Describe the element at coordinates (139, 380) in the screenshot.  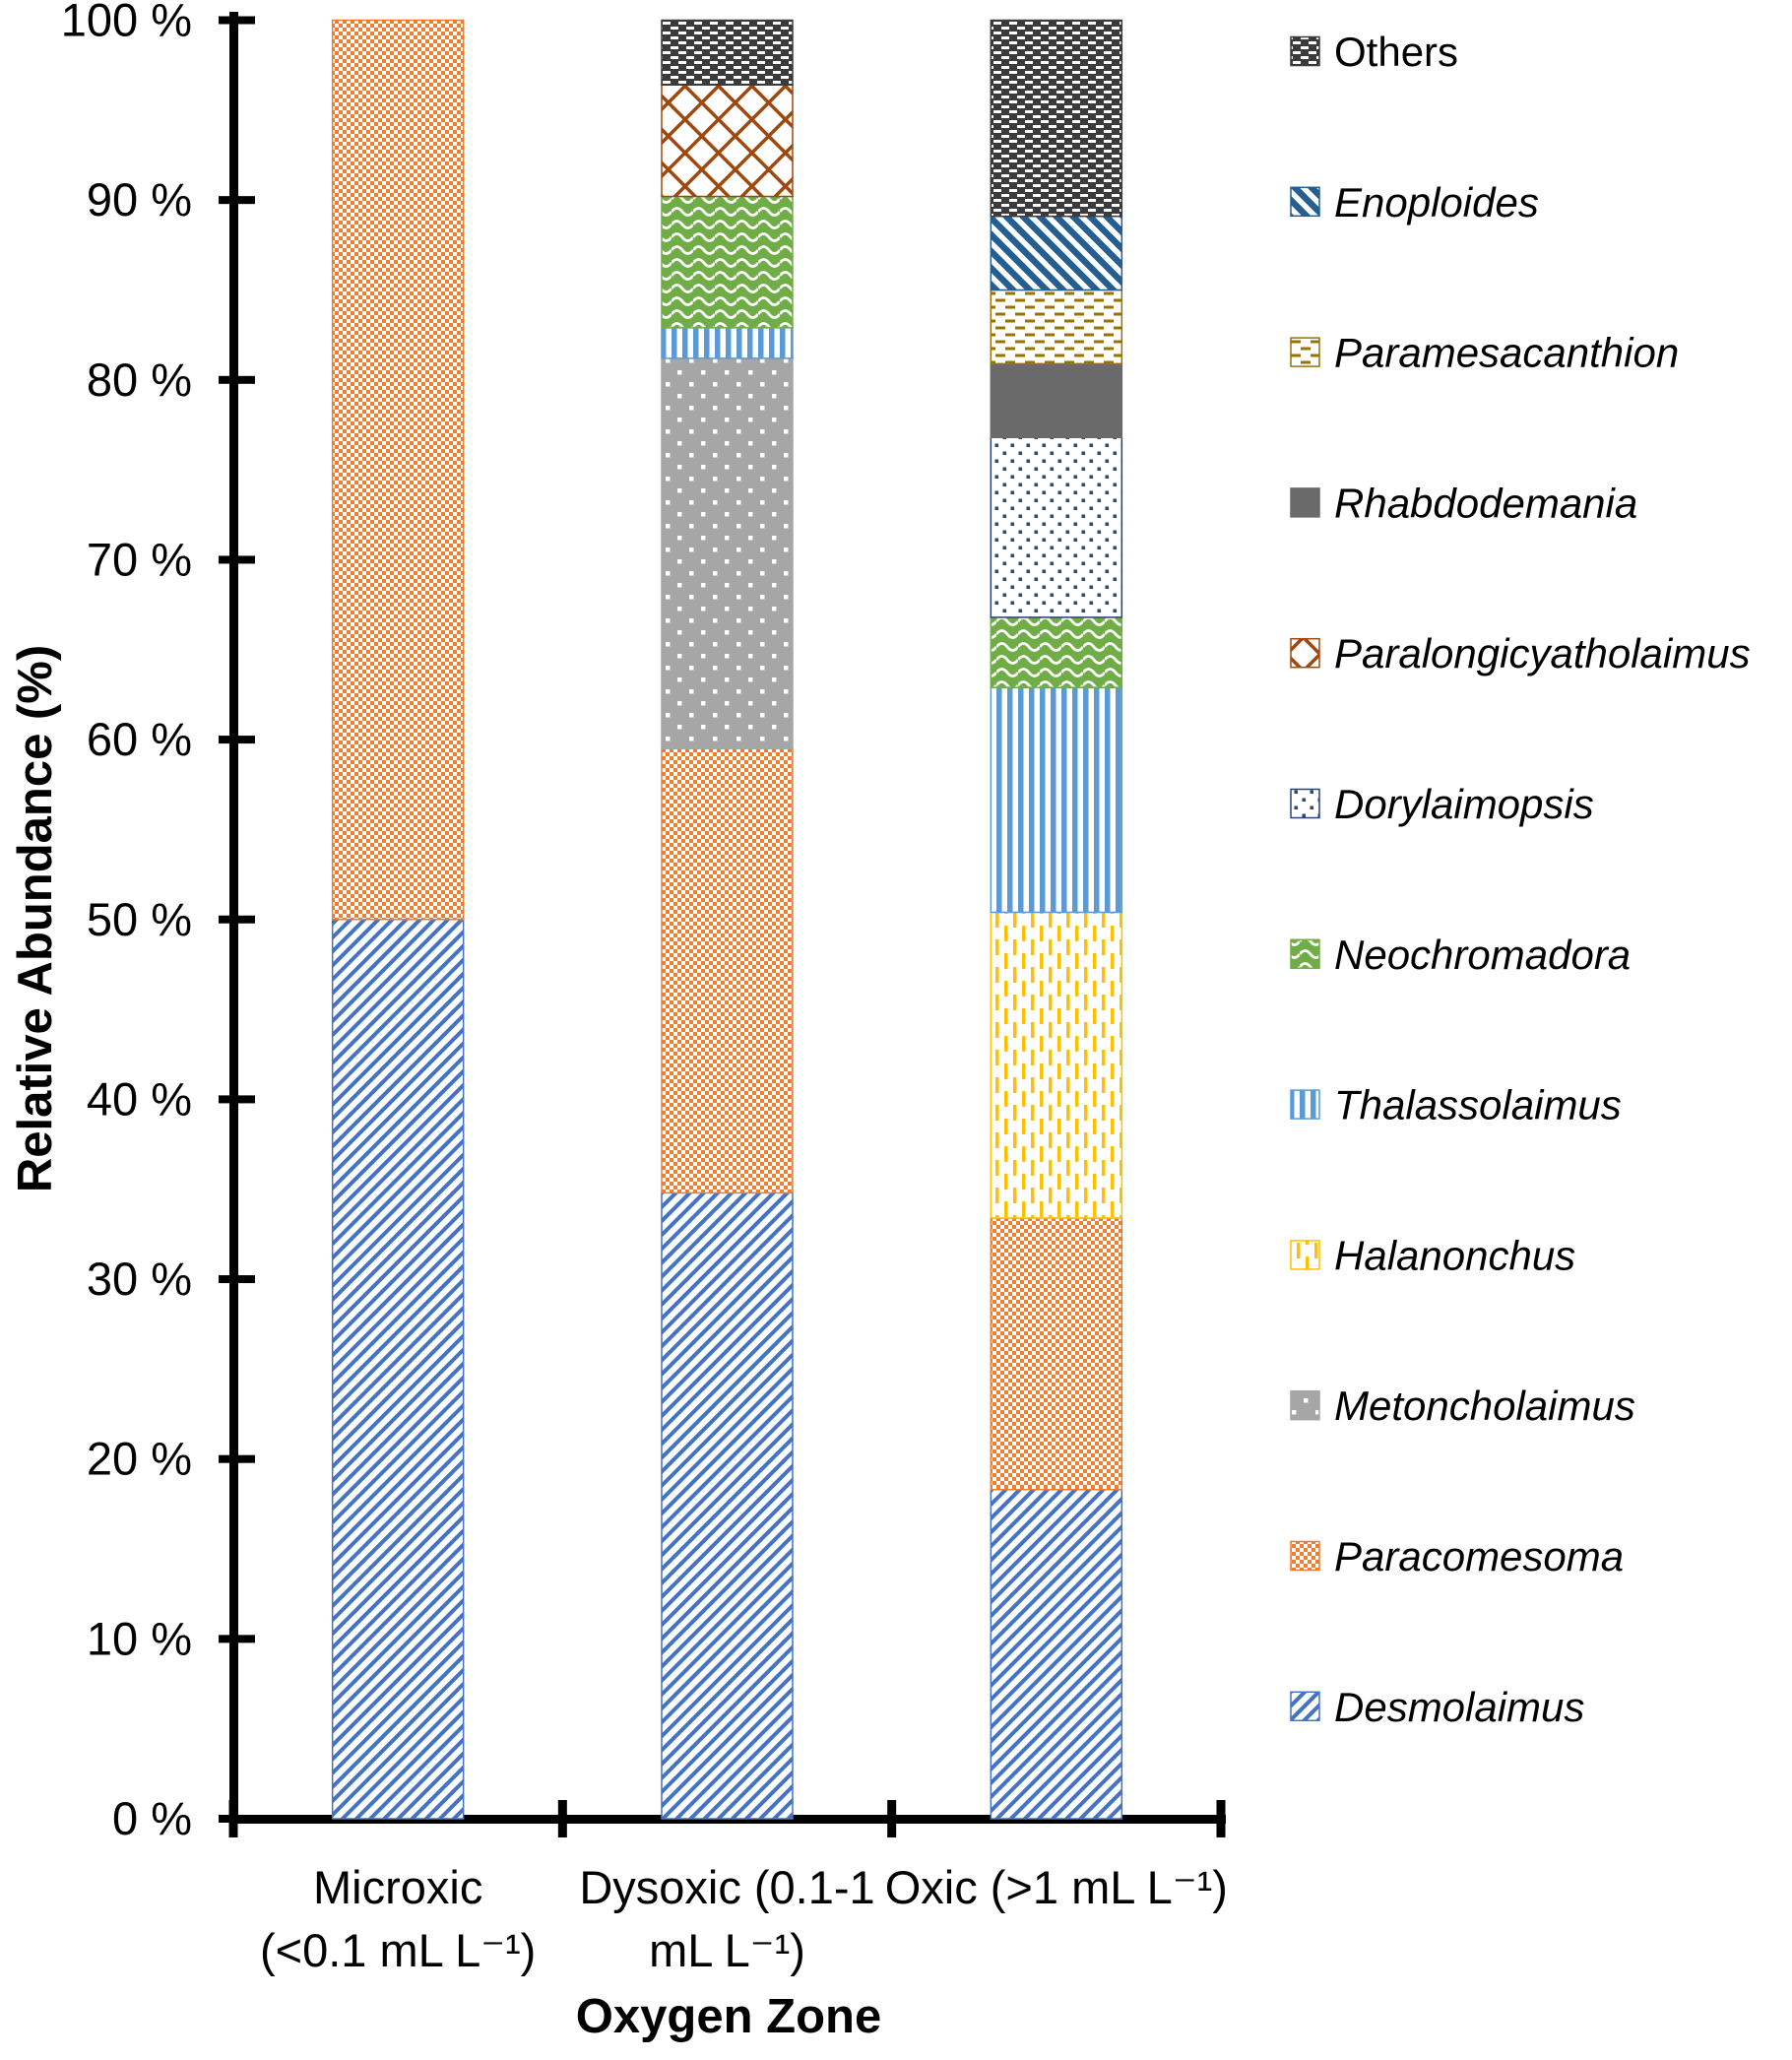
I see `y-tick-label-80: 80 %` at that location.